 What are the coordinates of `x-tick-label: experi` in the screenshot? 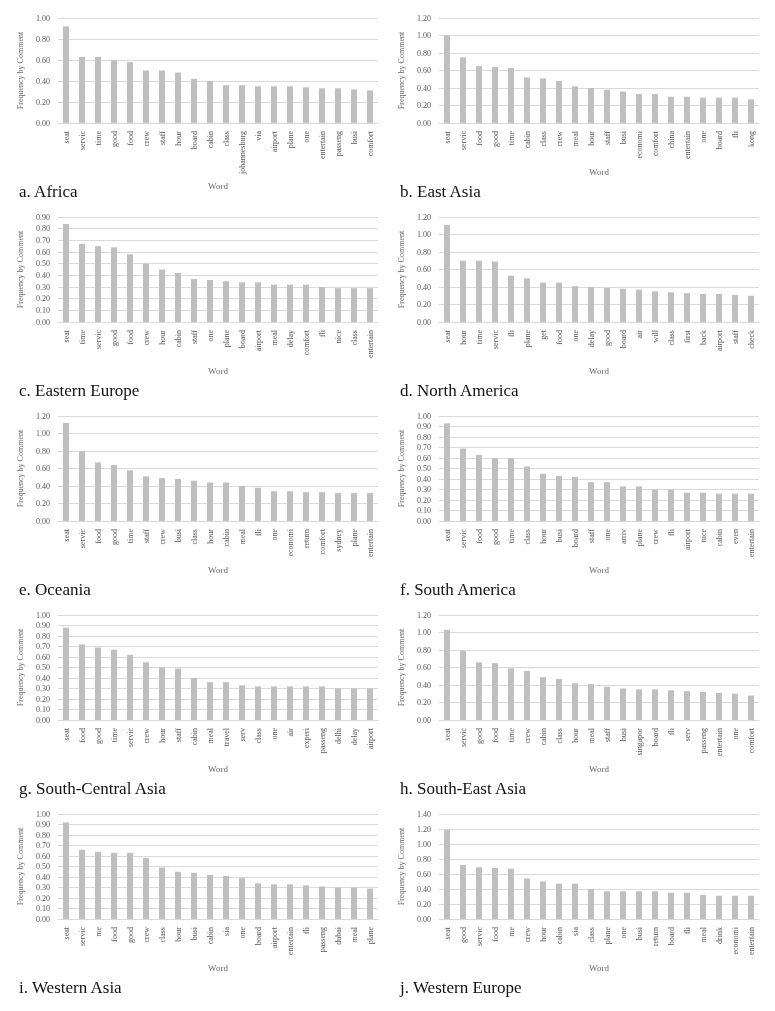 It's located at (306, 737).